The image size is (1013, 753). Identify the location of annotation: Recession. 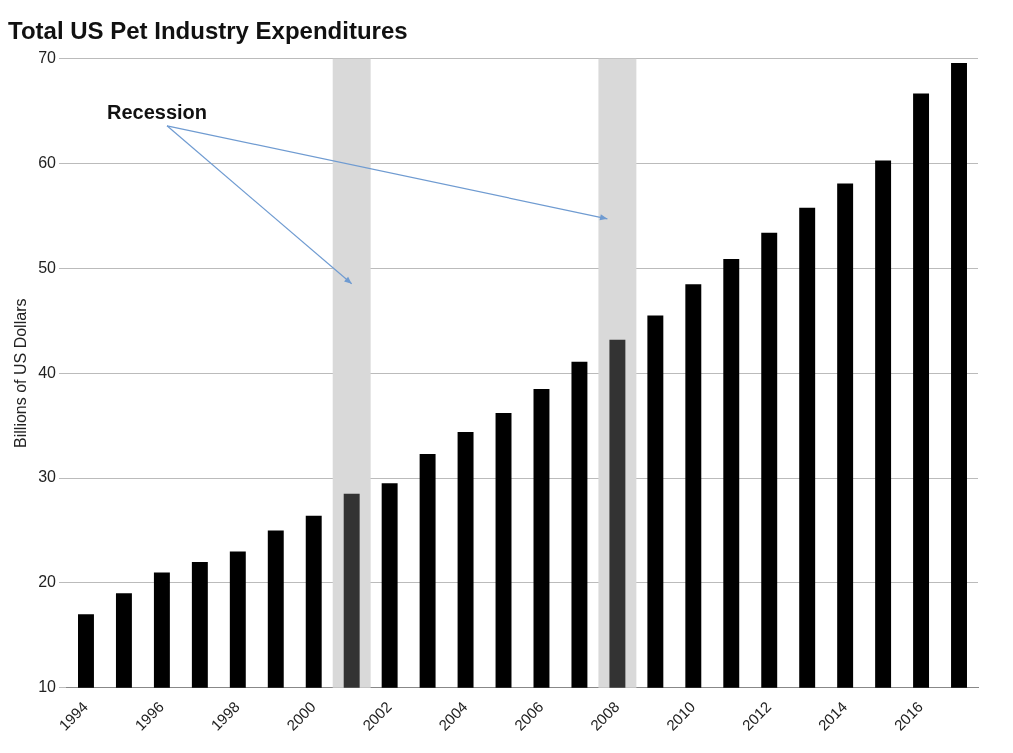
(157, 112).